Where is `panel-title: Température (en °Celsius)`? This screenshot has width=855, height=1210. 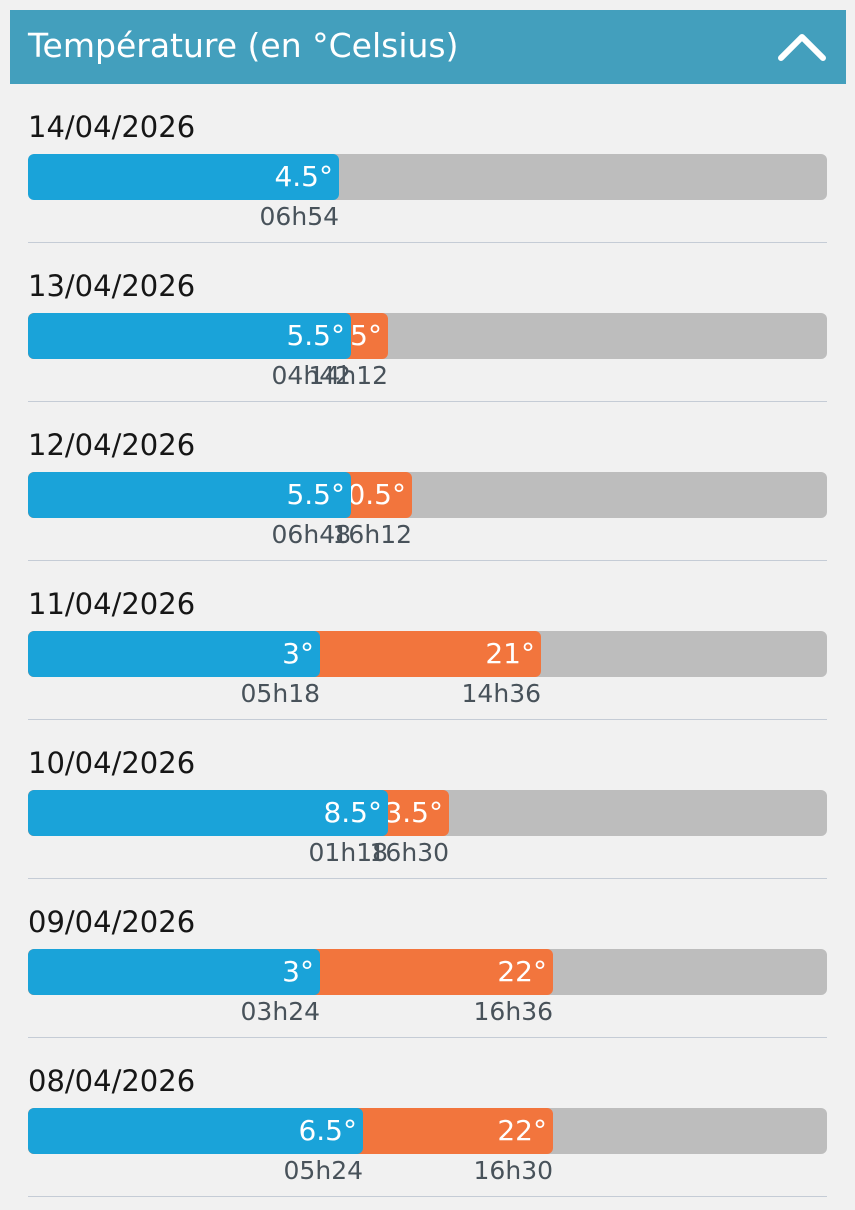 panel-title: Température (en °Celsius) is located at coordinates (243, 45).